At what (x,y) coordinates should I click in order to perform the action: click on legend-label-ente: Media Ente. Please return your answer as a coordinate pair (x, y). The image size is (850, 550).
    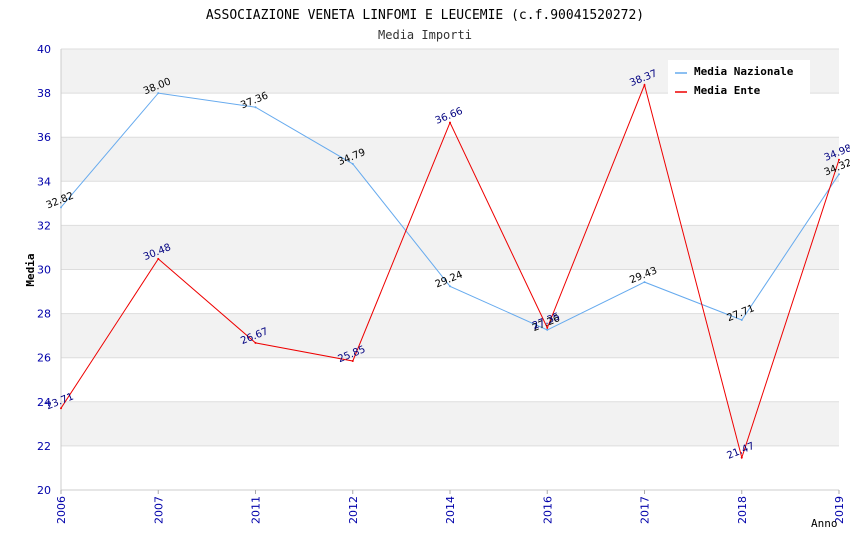
    Looking at the image, I should click on (727, 90).